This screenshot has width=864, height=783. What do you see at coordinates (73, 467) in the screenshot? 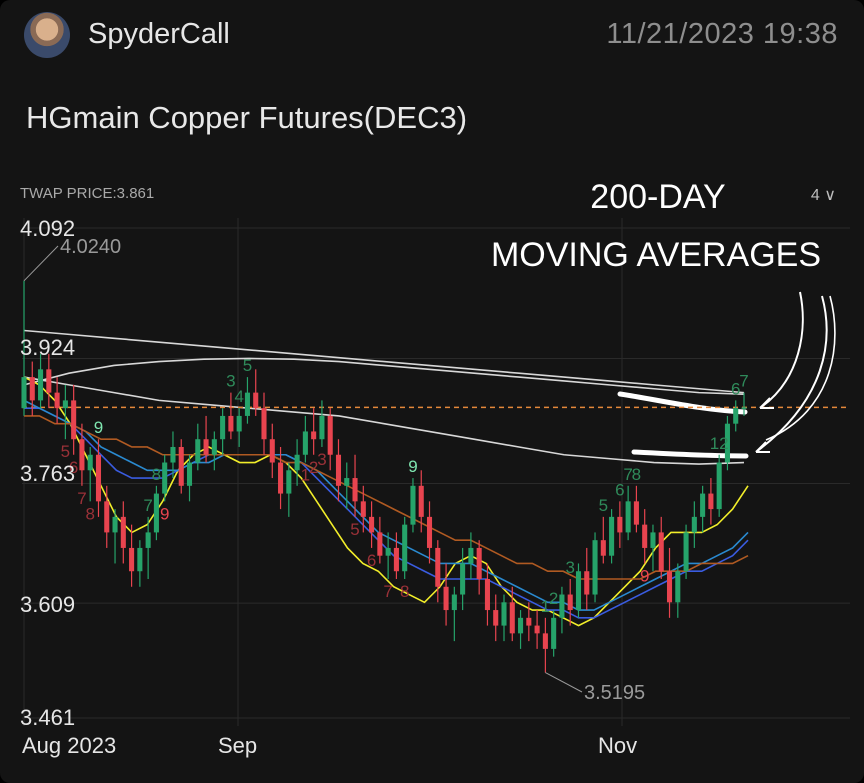
I see `td-marker: 6` at bounding box center [73, 467].